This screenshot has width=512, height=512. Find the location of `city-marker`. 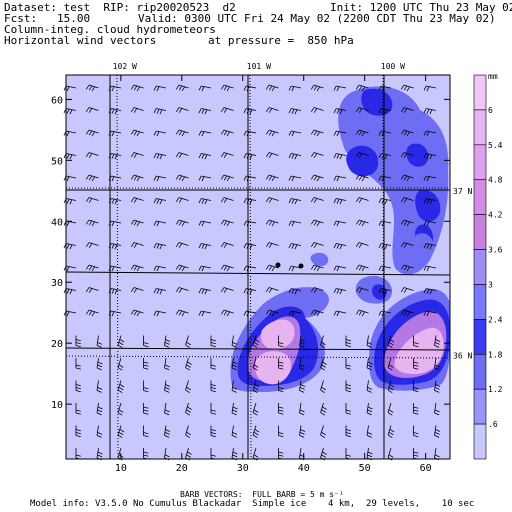

city-marker is located at coordinates (301, 266).